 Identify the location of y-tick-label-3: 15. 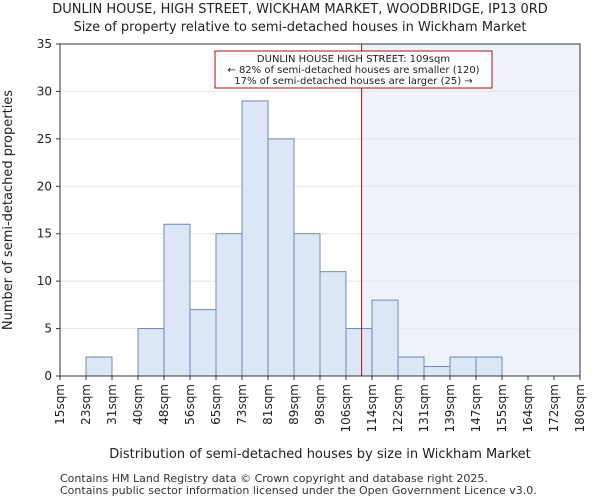
(44, 234).